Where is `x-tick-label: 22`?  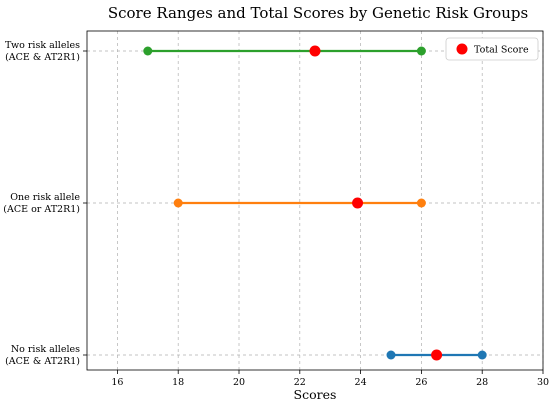 x-tick-label: 22 is located at coordinates (300, 382).